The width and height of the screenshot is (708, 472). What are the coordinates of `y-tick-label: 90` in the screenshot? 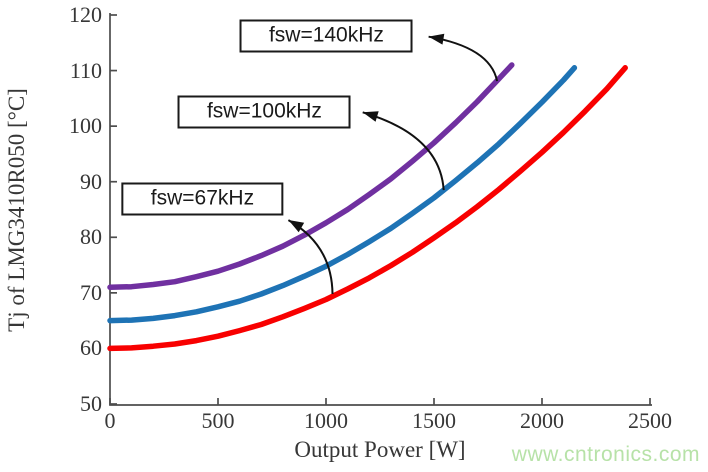 It's located at (91, 181).